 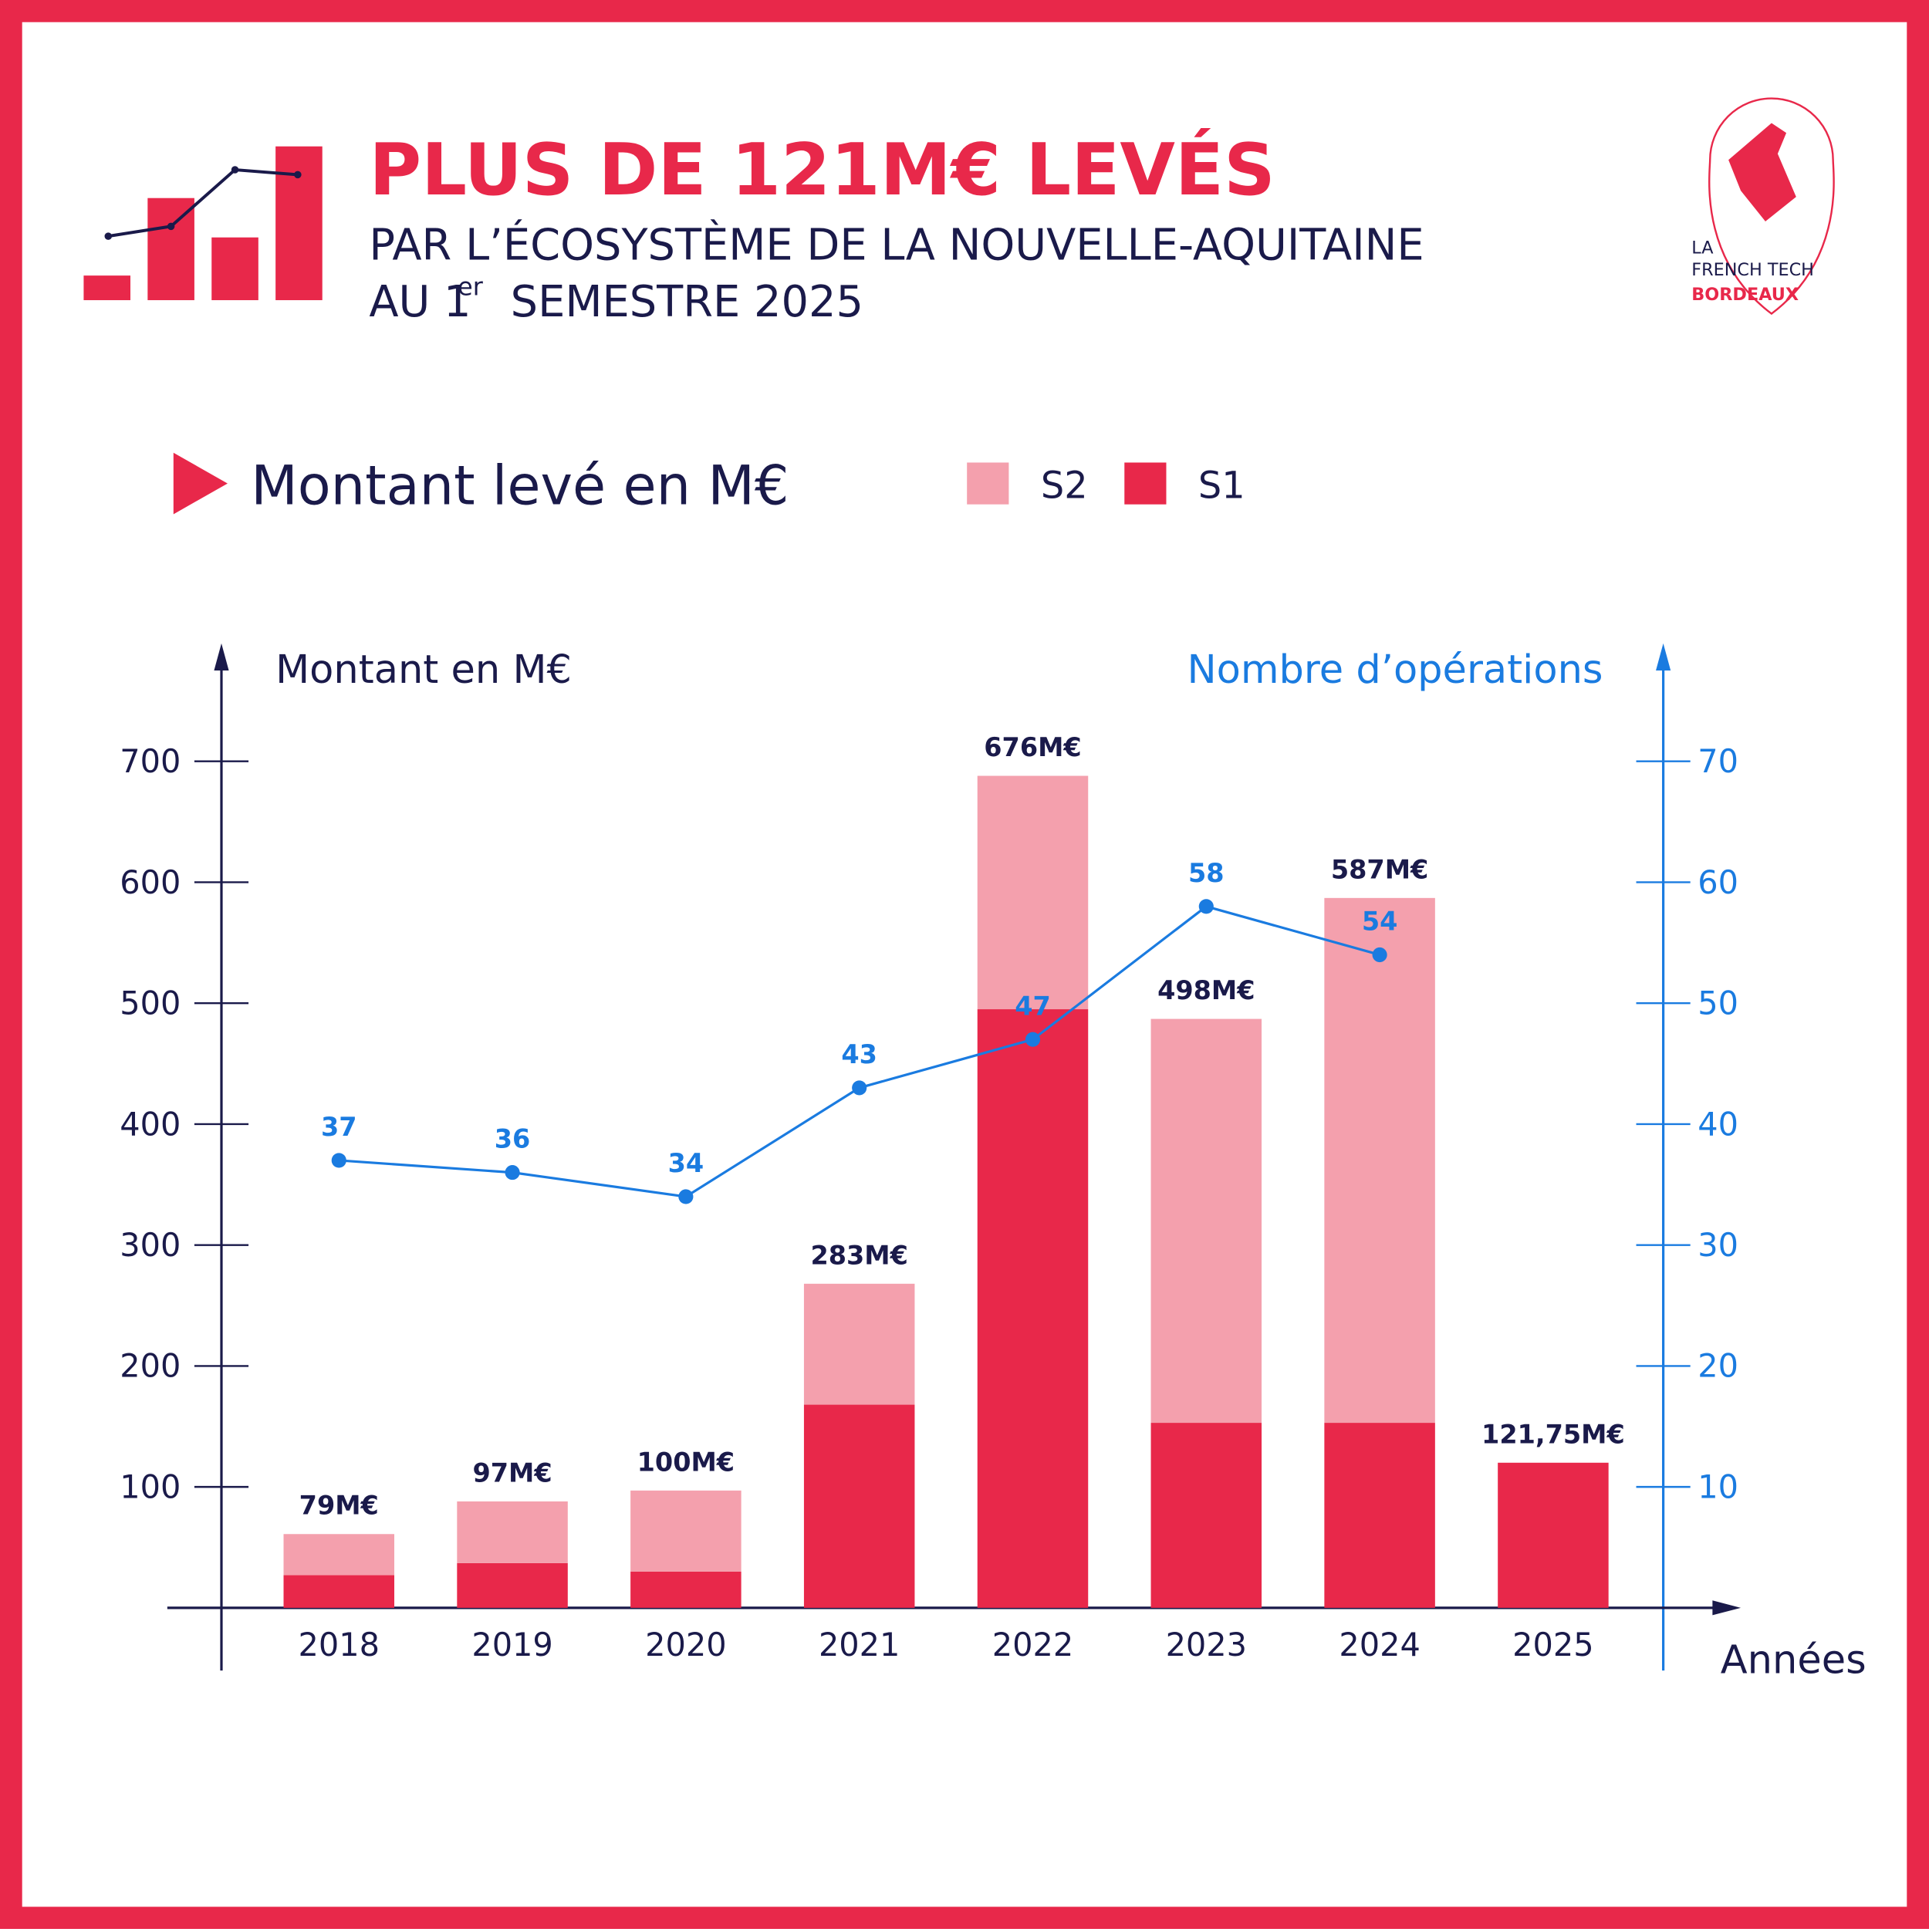 What do you see at coordinates (1395, 670) in the screenshot?
I see `y2-axis-label: Nombre d’opérations` at bounding box center [1395, 670].